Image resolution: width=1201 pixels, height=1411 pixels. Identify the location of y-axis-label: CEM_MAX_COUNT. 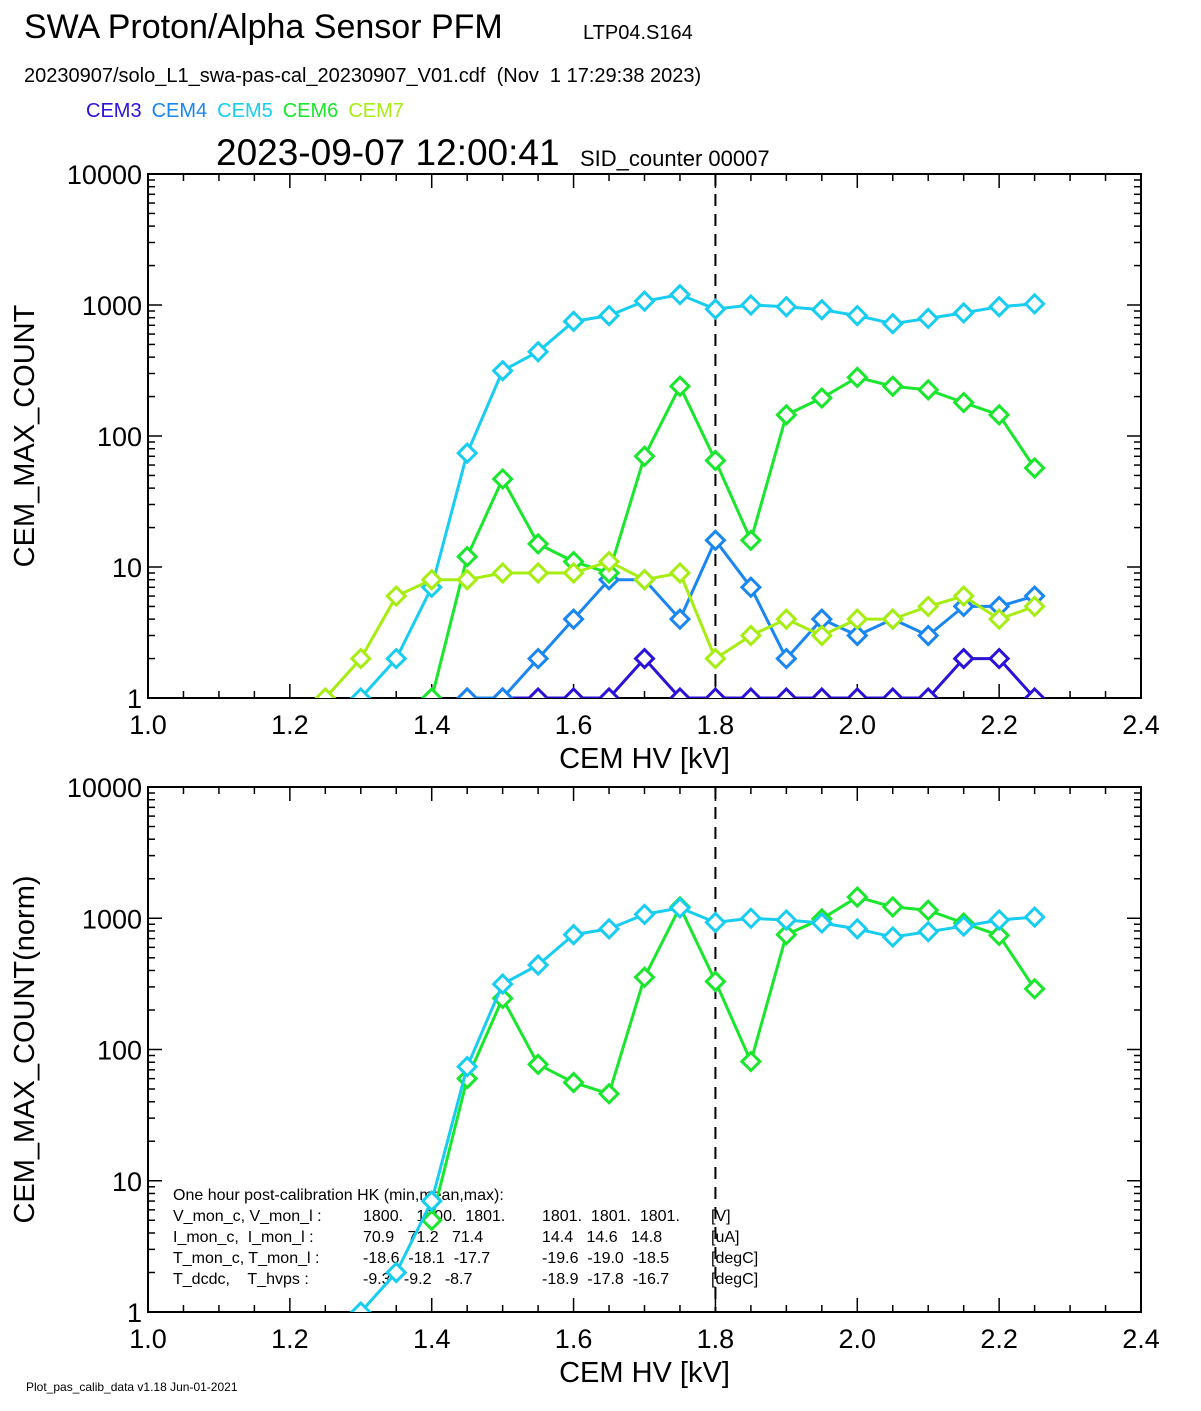
(25, 435).